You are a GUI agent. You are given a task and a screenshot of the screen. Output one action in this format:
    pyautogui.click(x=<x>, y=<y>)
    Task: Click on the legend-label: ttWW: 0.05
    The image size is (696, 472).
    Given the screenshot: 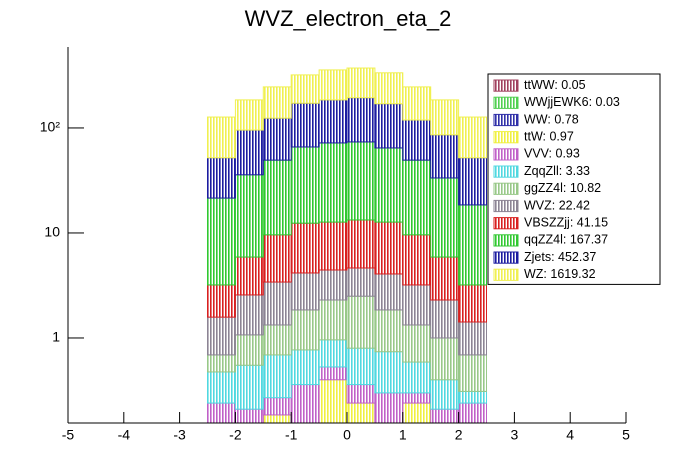 What is the action you would take?
    pyautogui.click(x=555, y=85)
    